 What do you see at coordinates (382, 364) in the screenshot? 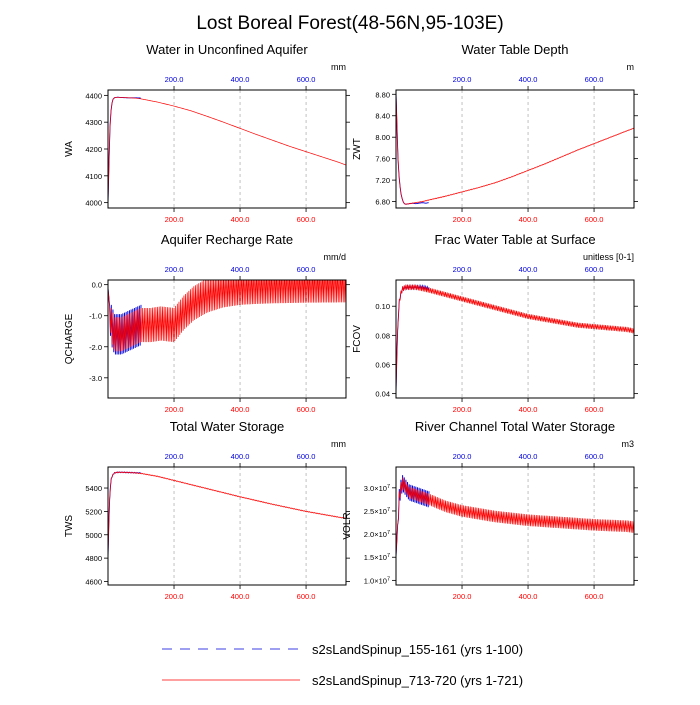
I see `ytick-label: 0.06` at bounding box center [382, 364].